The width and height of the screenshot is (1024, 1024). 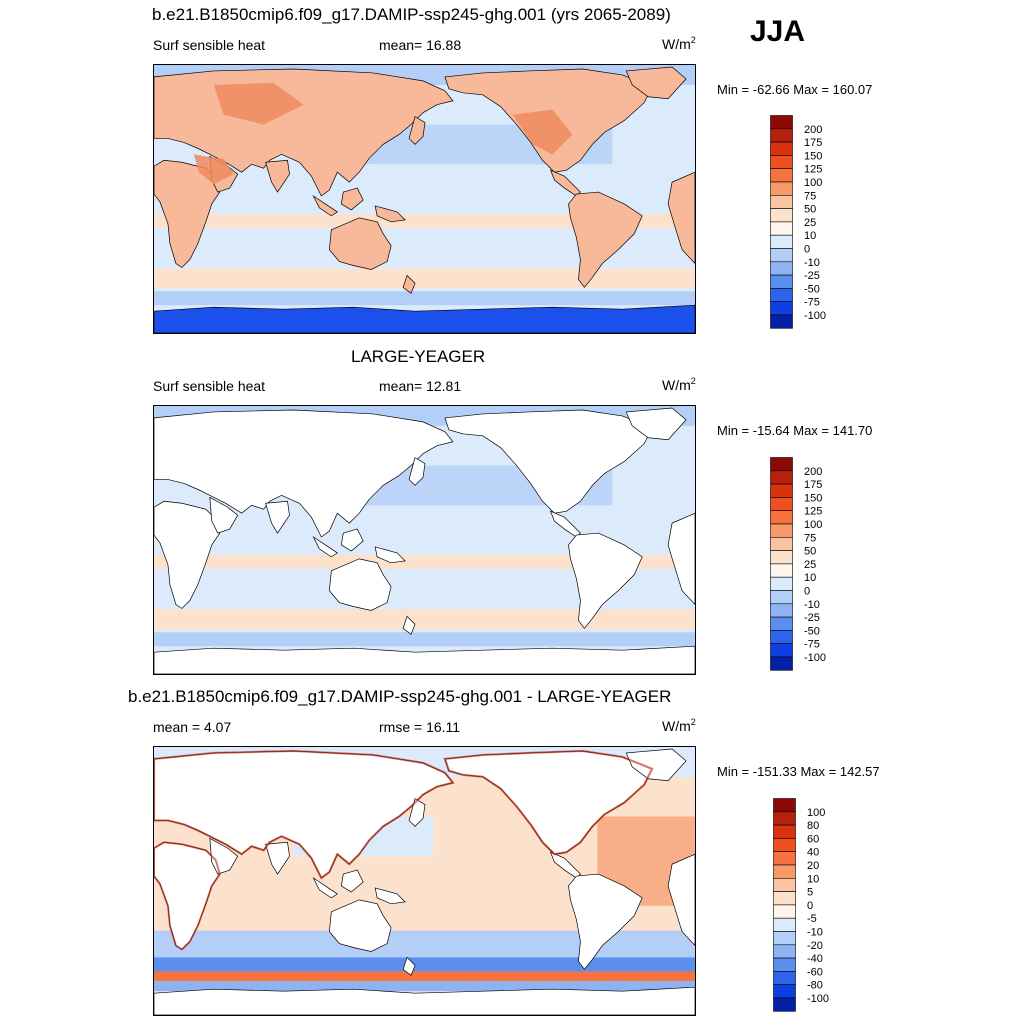 I want to click on colorbar-tick-label: -40, so click(x=815, y=959).